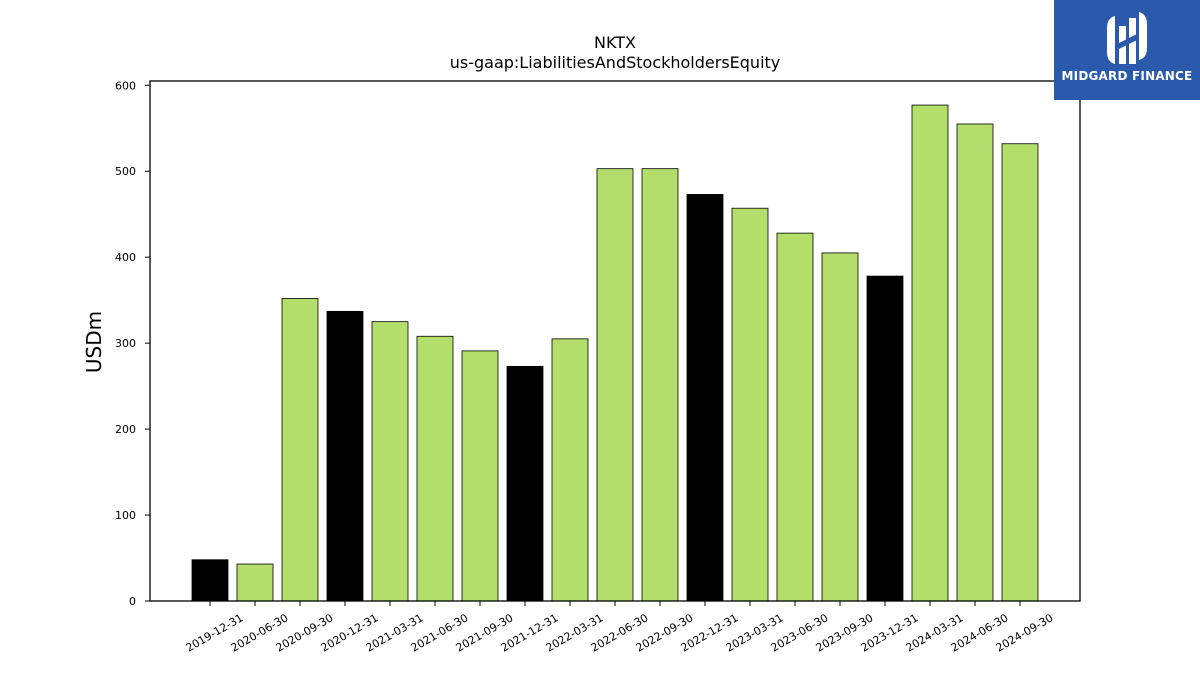 Image resolution: width=1200 pixels, height=675 pixels. Describe the element at coordinates (125, 429) in the screenshot. I see `y-tick-label: 200` at that location.